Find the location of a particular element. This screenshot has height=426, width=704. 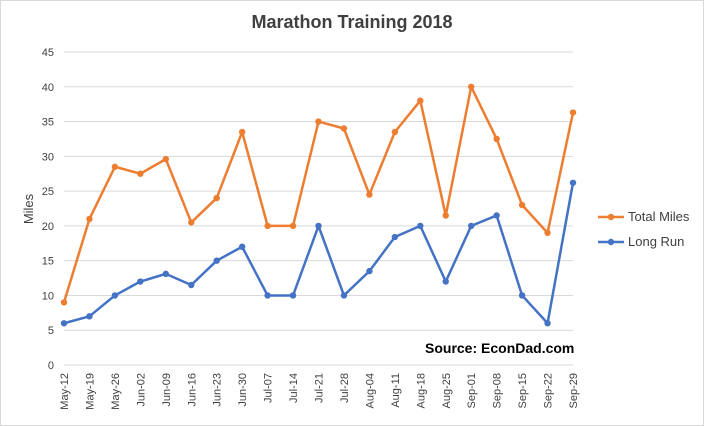

x-tick-label: May-19 is located at coordinates (90, 391).